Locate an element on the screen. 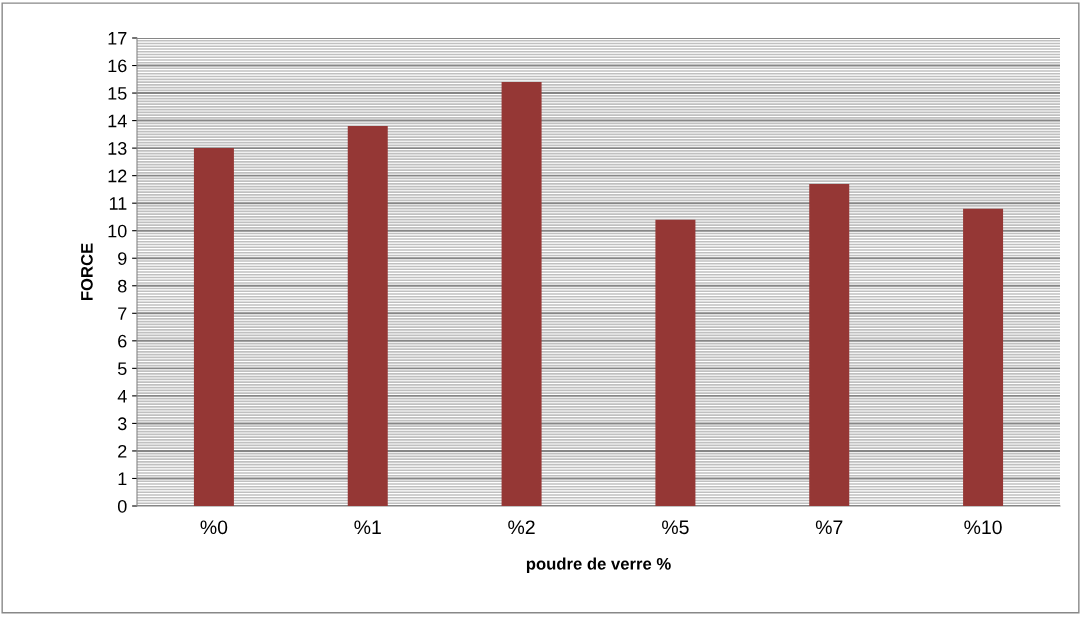 This screenshot has height=619, width=1081. x-tick-label: %1 is located at coordinates (367, 527).